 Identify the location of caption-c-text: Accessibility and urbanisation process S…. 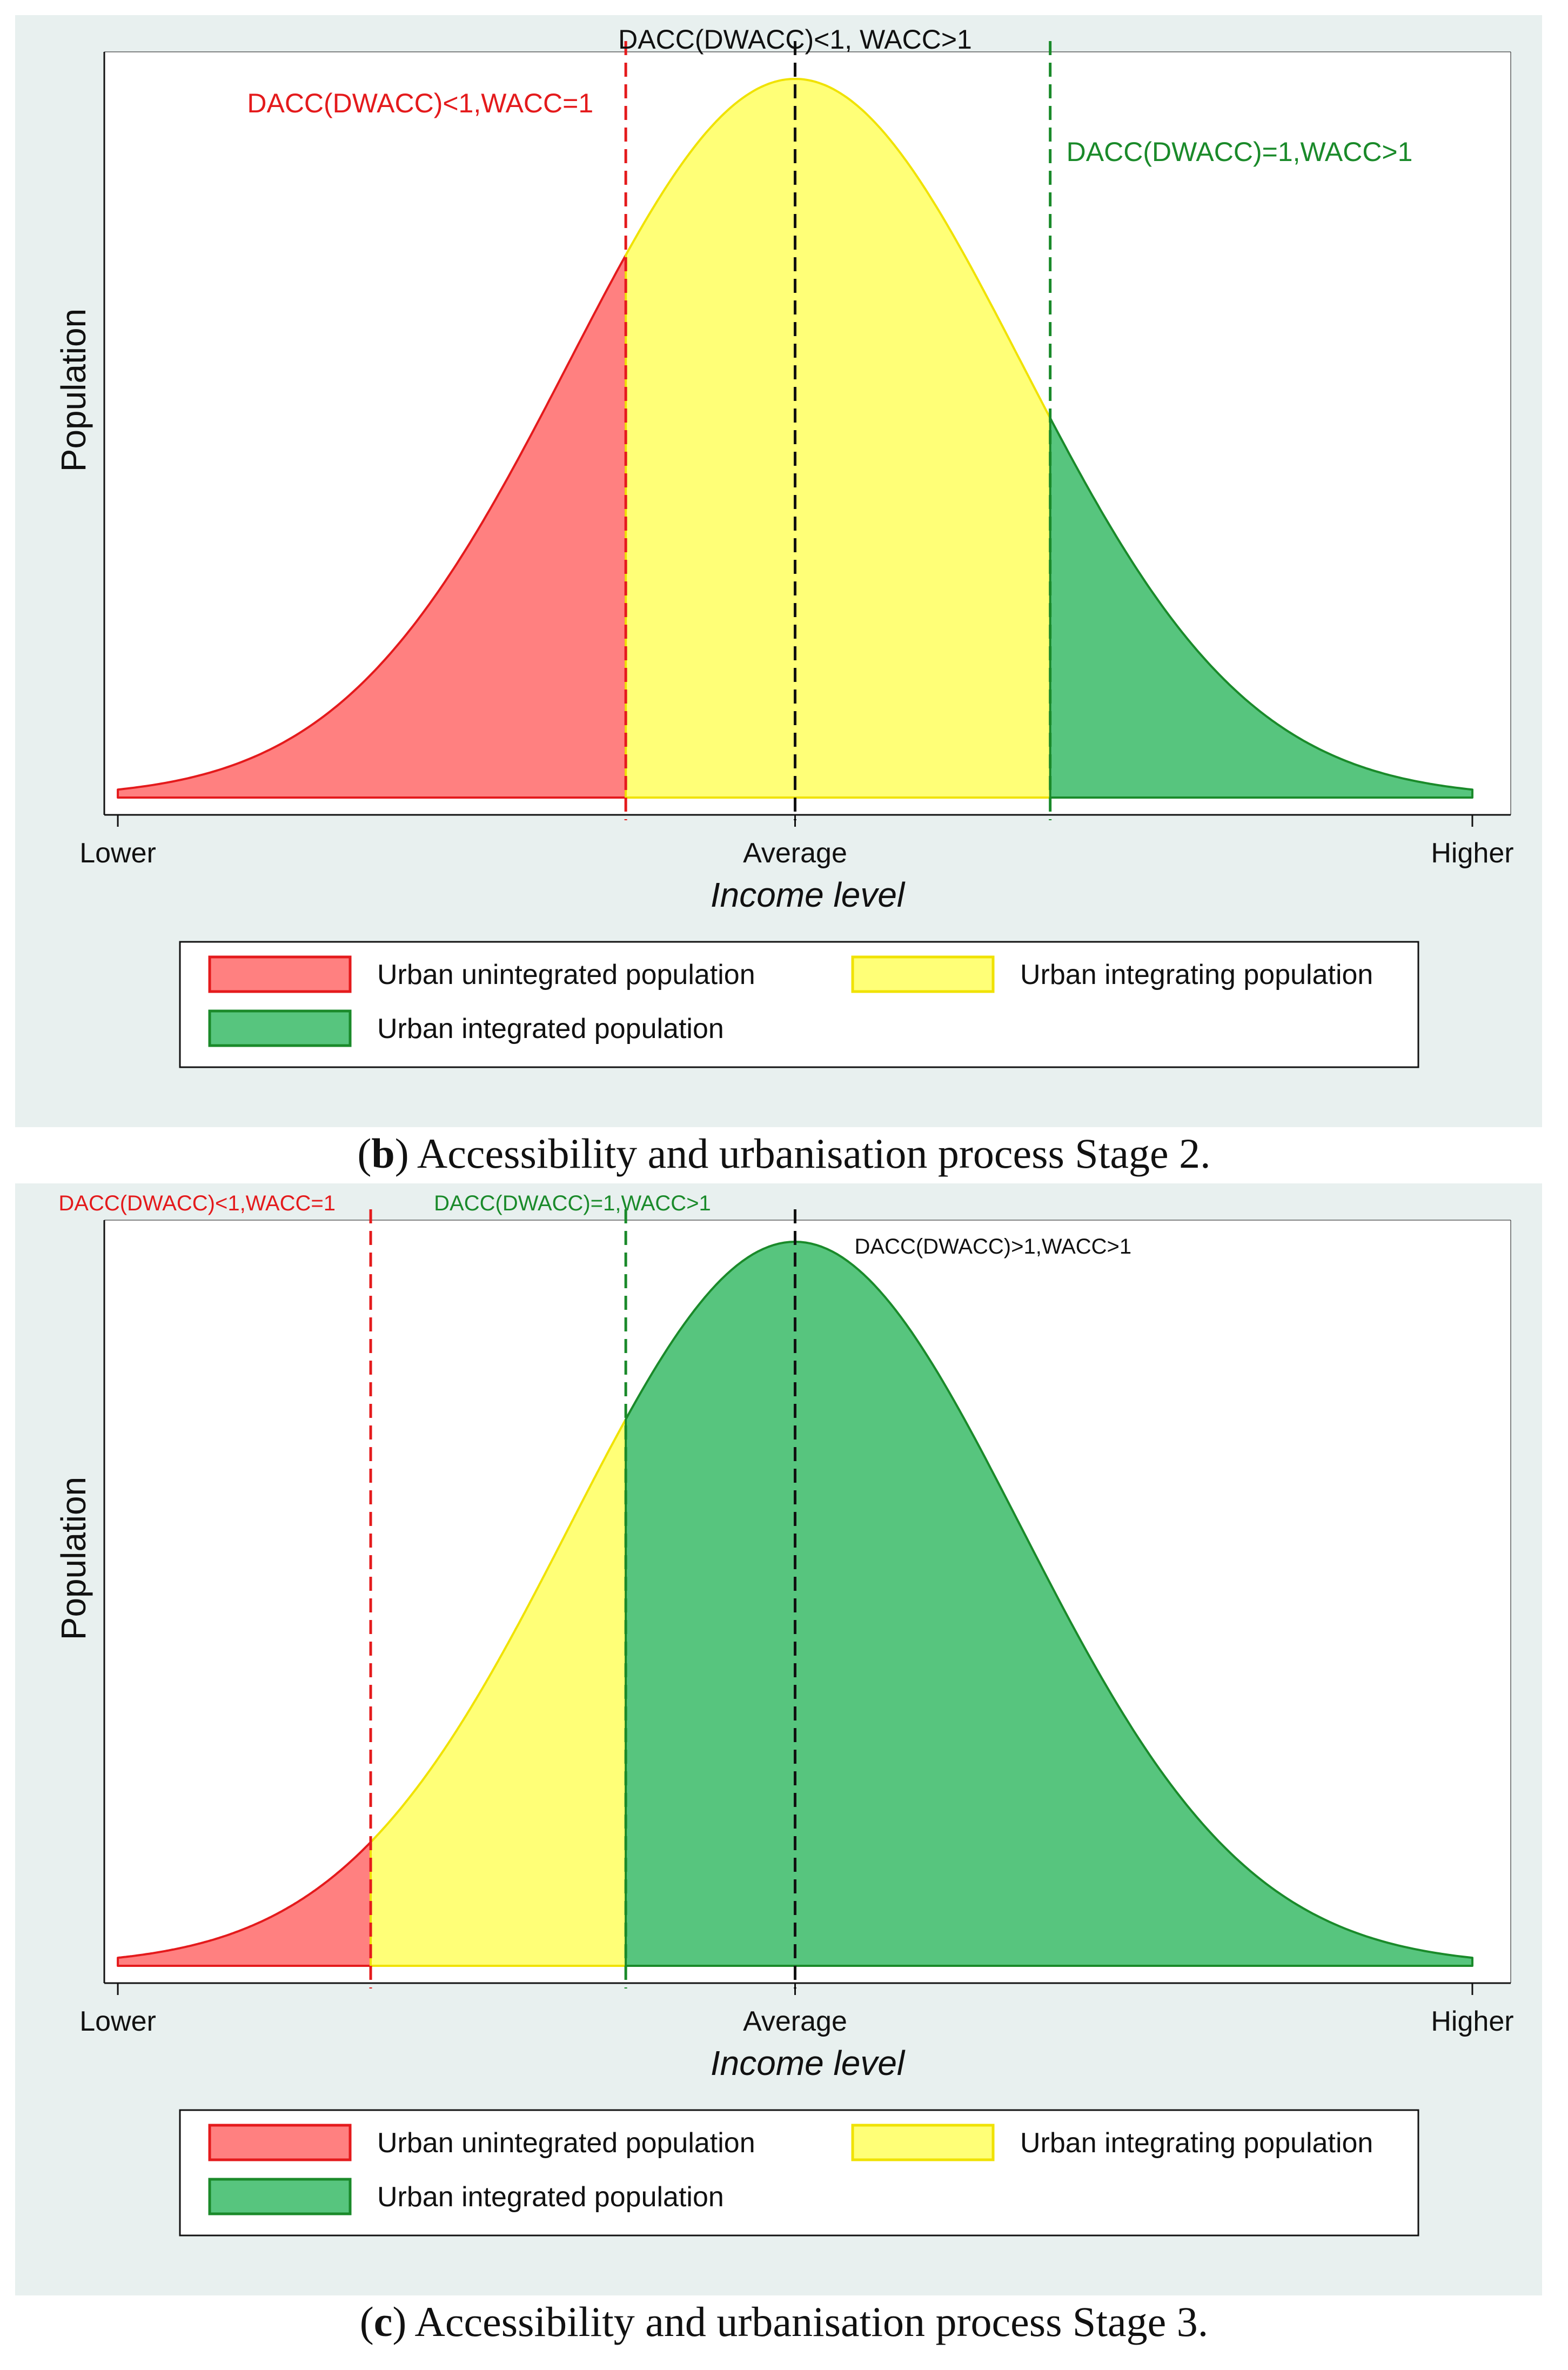
(807, 2322).